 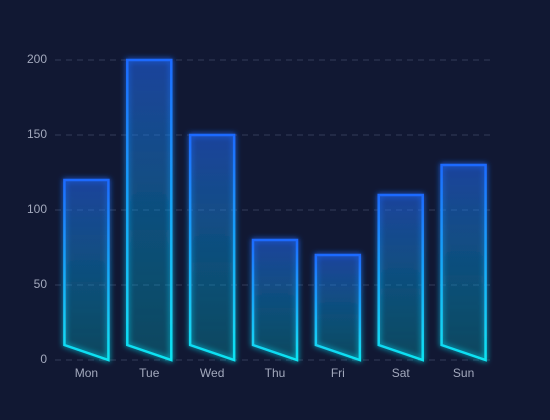 I want to click on x-tick-label: Tue, so click(x=149, y=373).